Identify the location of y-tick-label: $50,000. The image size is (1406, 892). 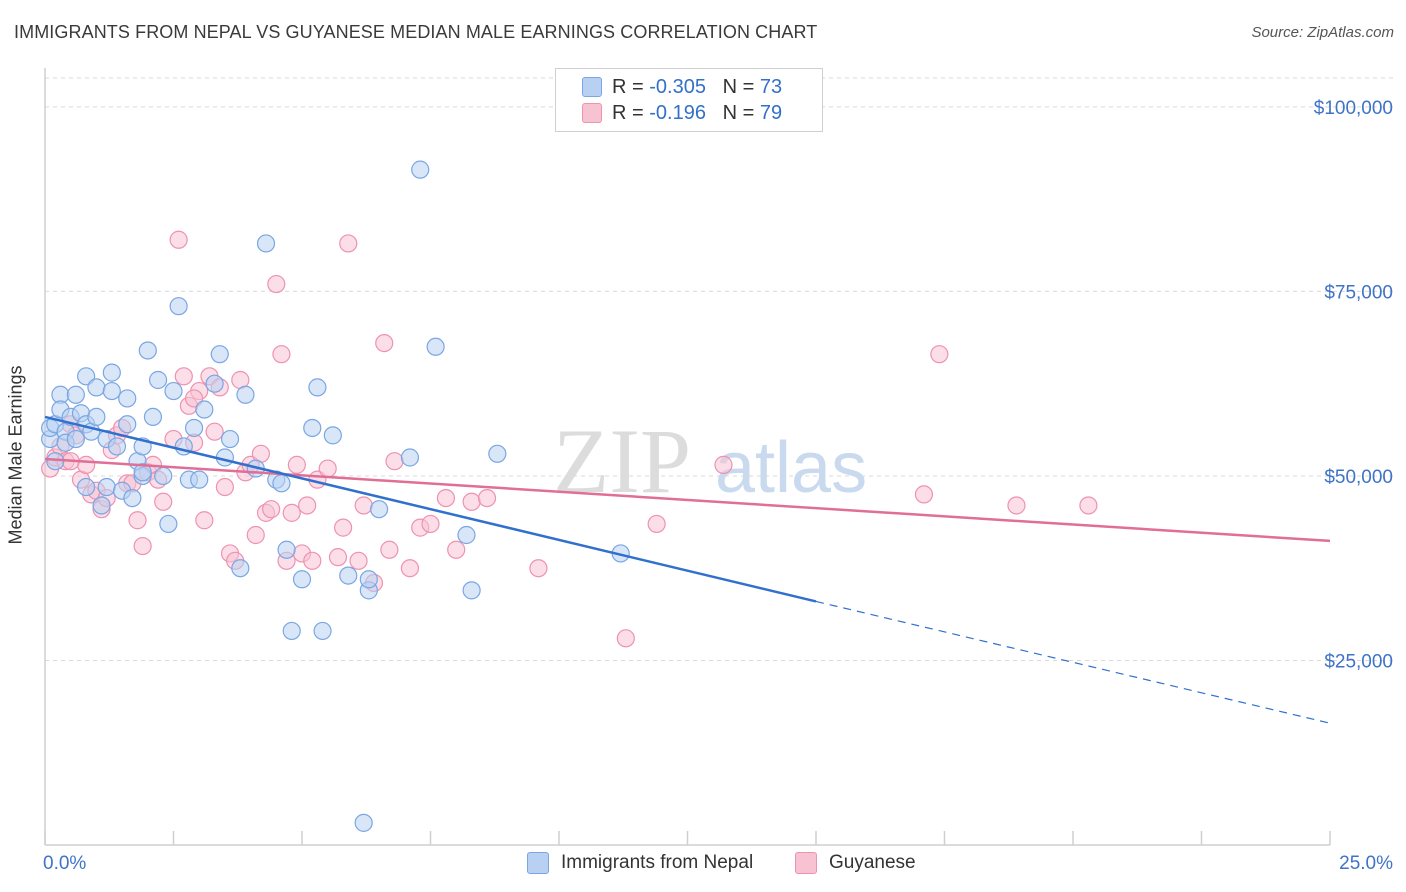
(1358, 477).